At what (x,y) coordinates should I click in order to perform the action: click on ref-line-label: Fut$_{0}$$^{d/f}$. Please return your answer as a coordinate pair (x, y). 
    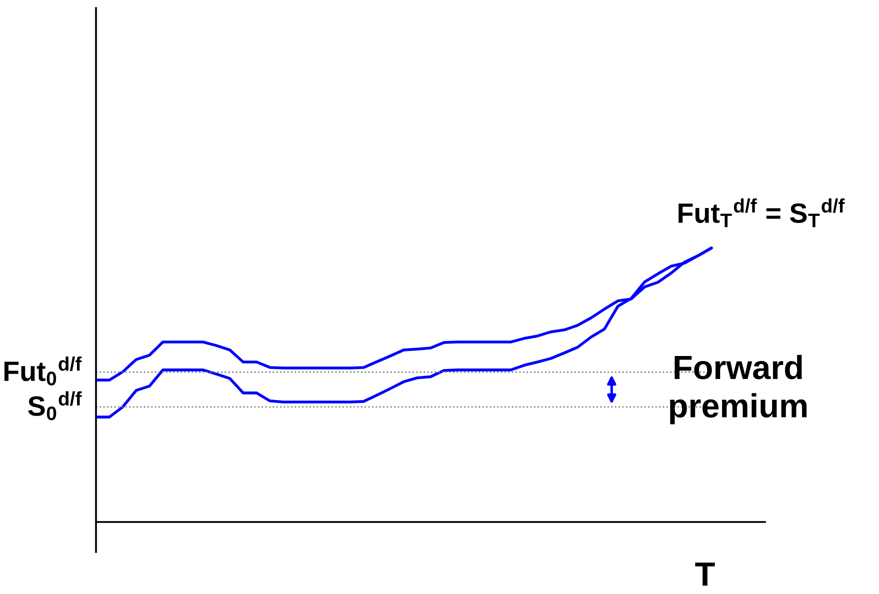
    Looking at the image, I should click on (43, 371).